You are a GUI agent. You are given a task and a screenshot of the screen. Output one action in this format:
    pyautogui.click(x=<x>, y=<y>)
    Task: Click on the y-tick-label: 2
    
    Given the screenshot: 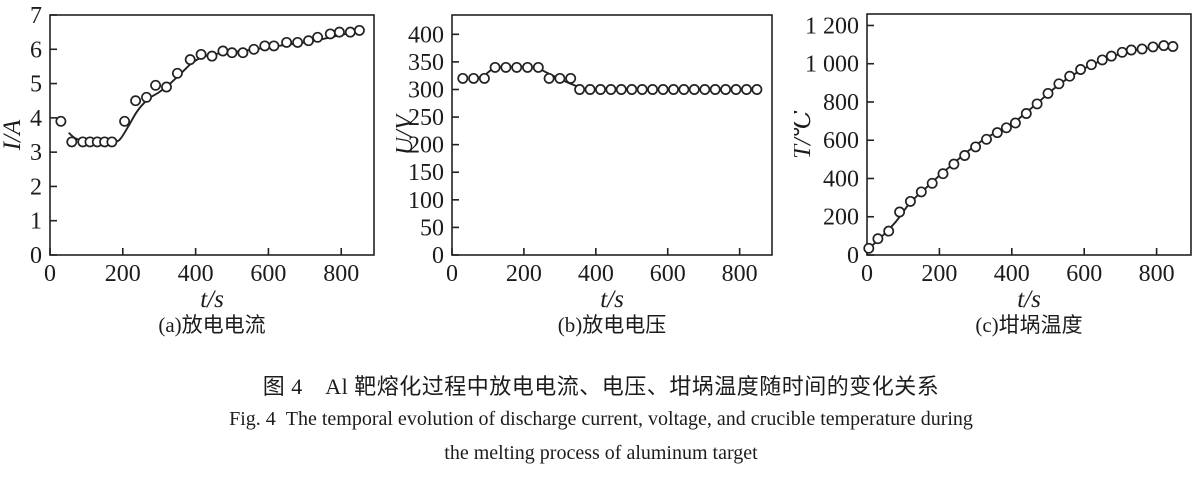 What is the action you would take?
    pyautogui.click(x=36, y=187)
    